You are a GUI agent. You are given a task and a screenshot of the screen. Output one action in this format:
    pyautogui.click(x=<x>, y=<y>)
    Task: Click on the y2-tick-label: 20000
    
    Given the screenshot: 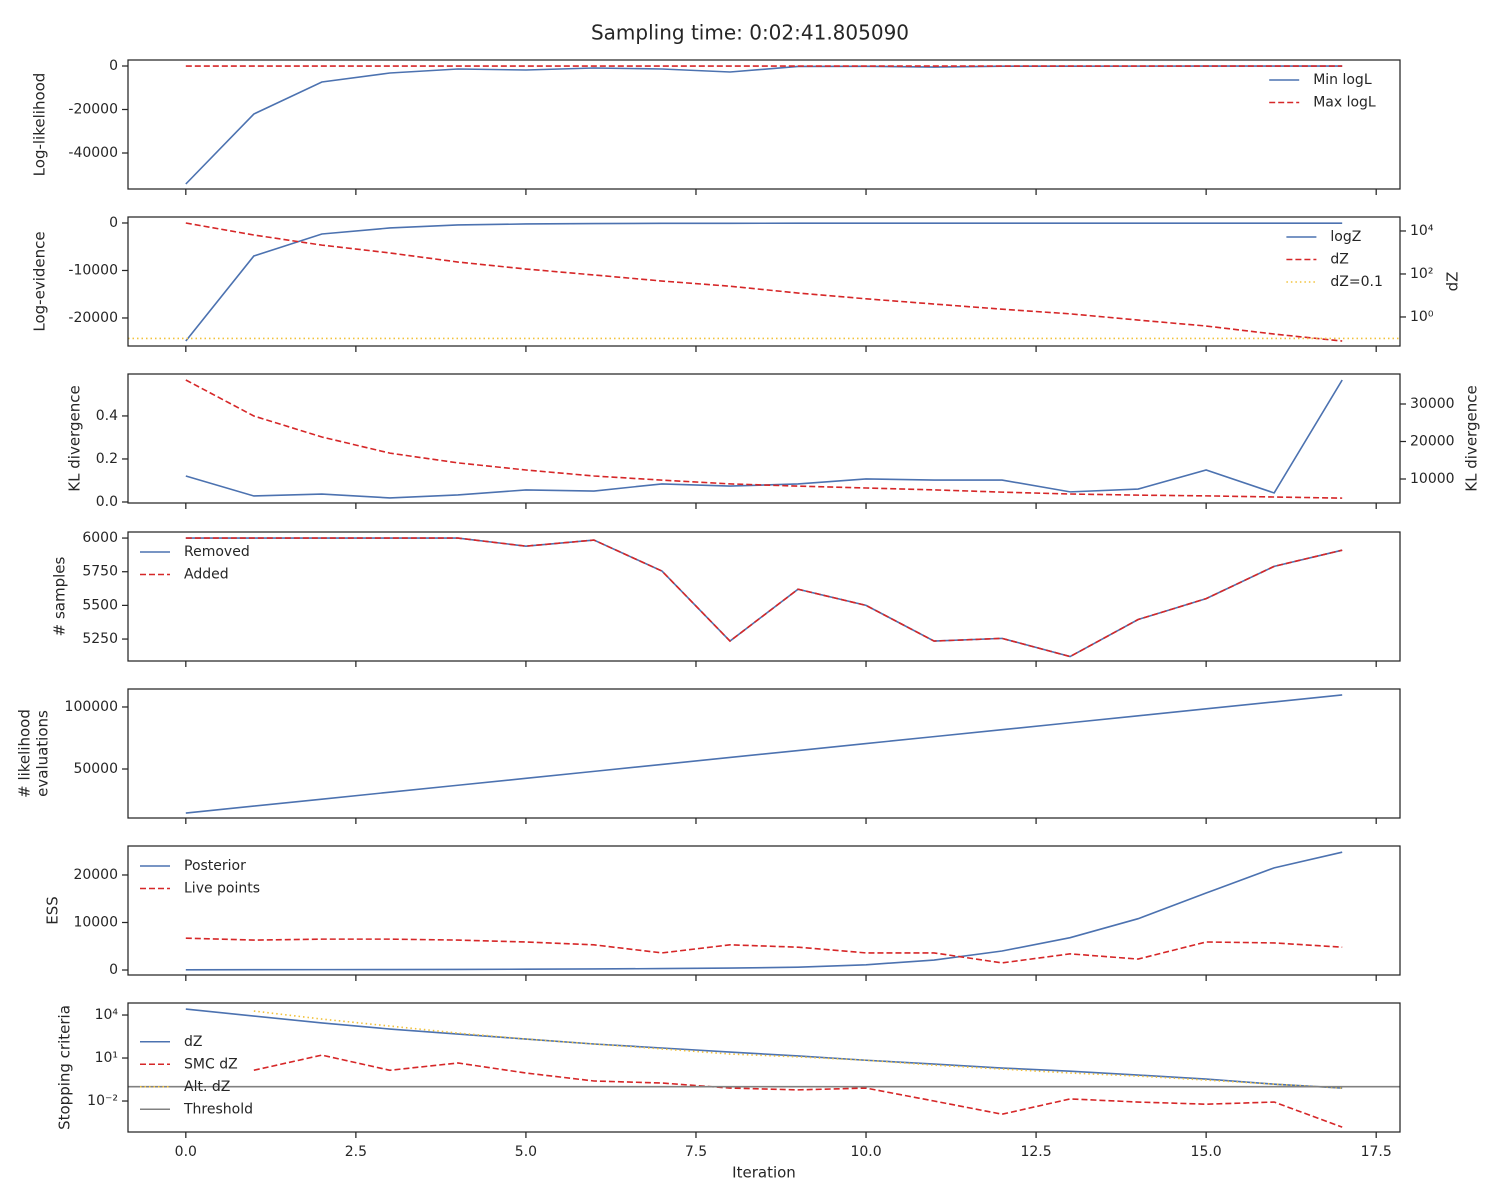 What is the action you would take?
    pyautogui.click(x=1432, y=442)
    